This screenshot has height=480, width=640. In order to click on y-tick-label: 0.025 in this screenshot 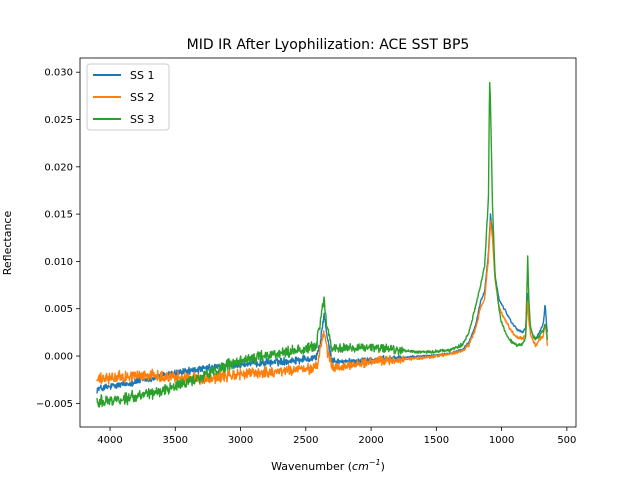, I will do `click(58, 120)`.